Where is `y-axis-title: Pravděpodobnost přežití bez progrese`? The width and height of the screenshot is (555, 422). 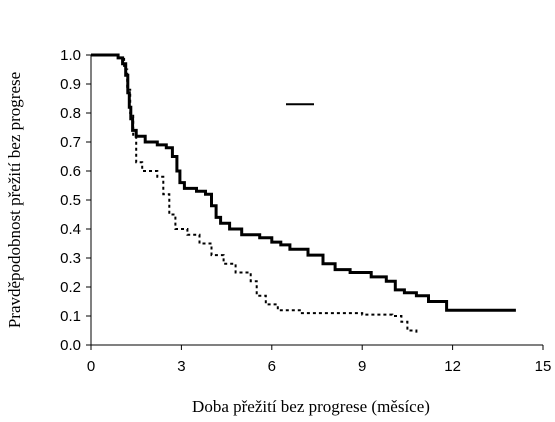 y-axis-title: Pravděpodobnost přežití bez progrese is located at coordinates (14, 200).